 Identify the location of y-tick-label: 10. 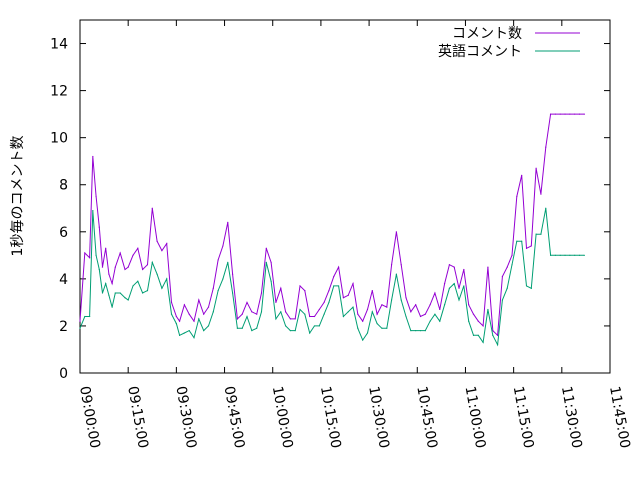
(59, 139).